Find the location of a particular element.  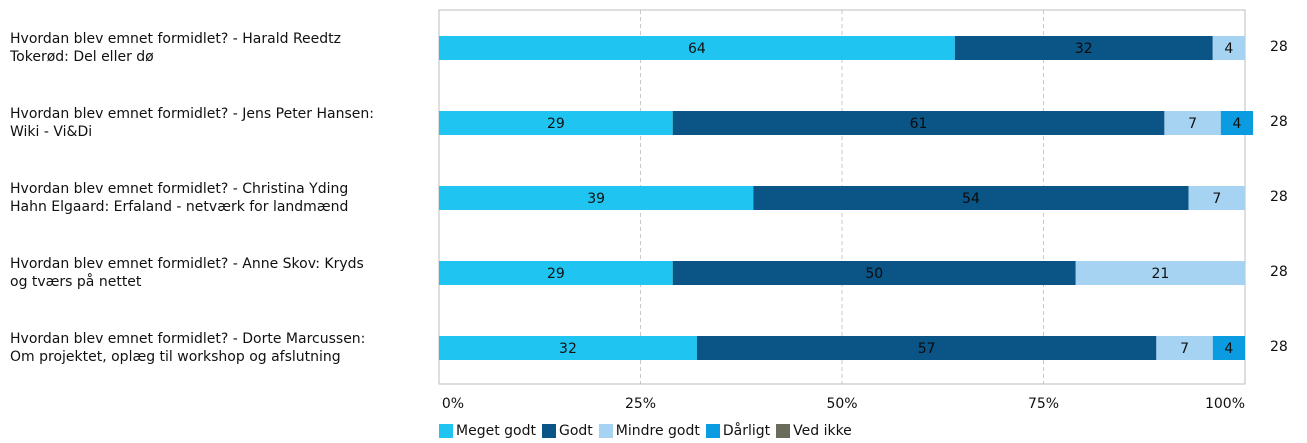

data-label: 54 is located at coordinates (971, 199).